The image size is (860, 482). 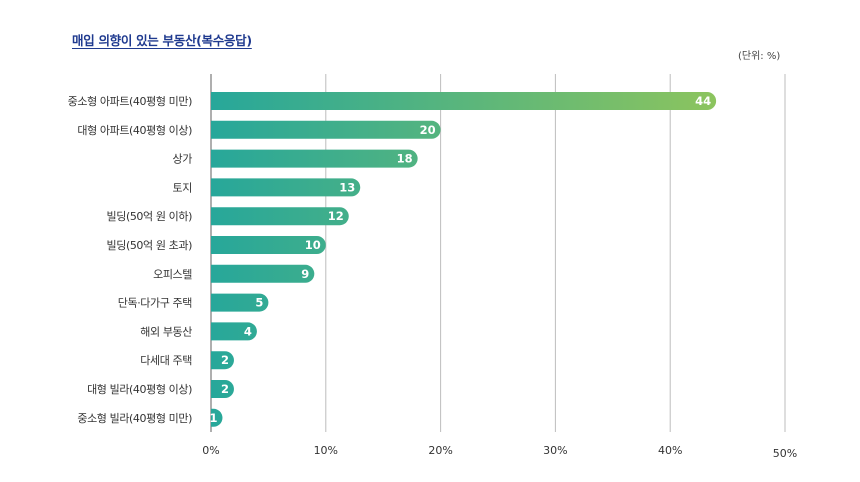 I want to click on bar-value-label: 13, so click(x=347, y=187).